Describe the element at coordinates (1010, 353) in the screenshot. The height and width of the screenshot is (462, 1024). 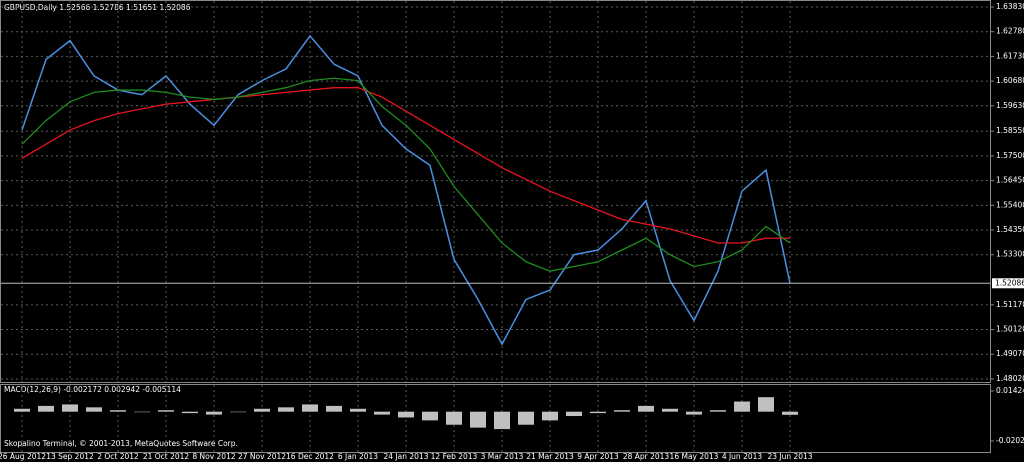
I see `y-tick-label: 1.49070` at that location.